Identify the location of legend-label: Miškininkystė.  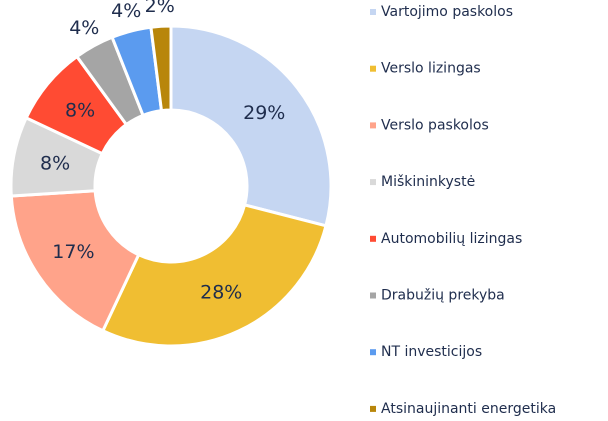
(428, 182).